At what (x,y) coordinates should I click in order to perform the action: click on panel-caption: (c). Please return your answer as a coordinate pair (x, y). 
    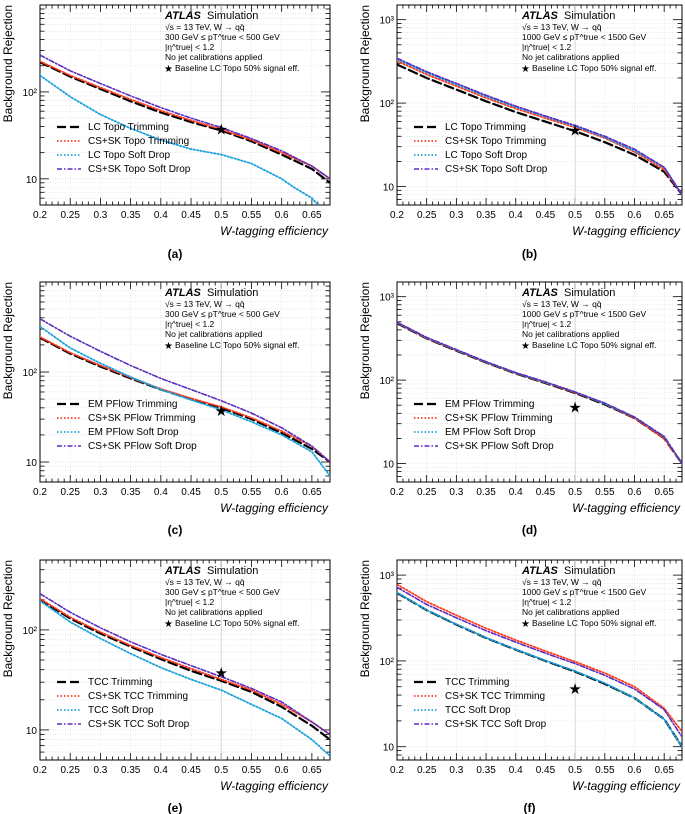
    Looking at the image, I should click on (175, 530).